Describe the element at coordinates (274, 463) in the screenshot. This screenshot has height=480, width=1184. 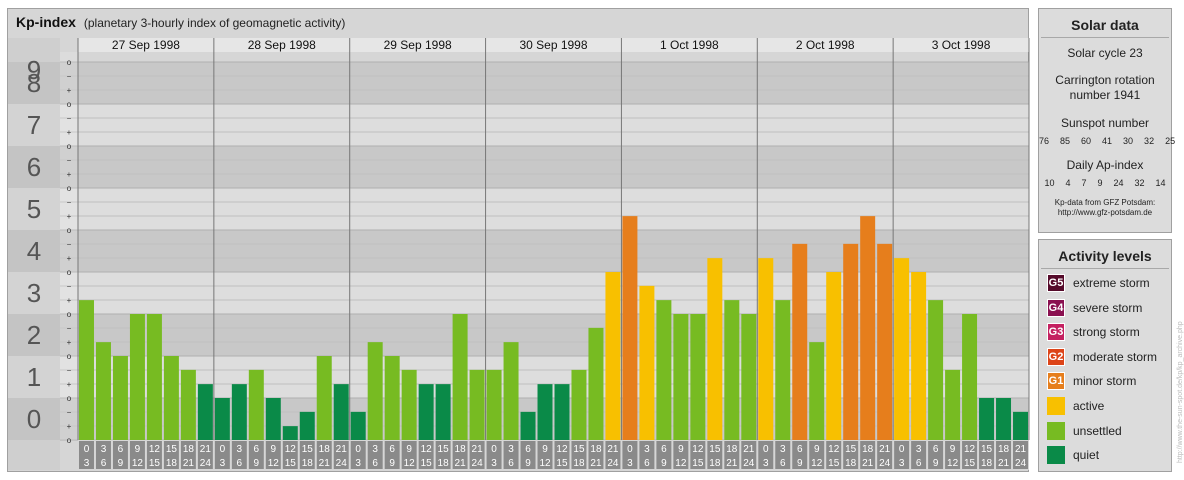
I see `interval-end-label: 12` at that location.